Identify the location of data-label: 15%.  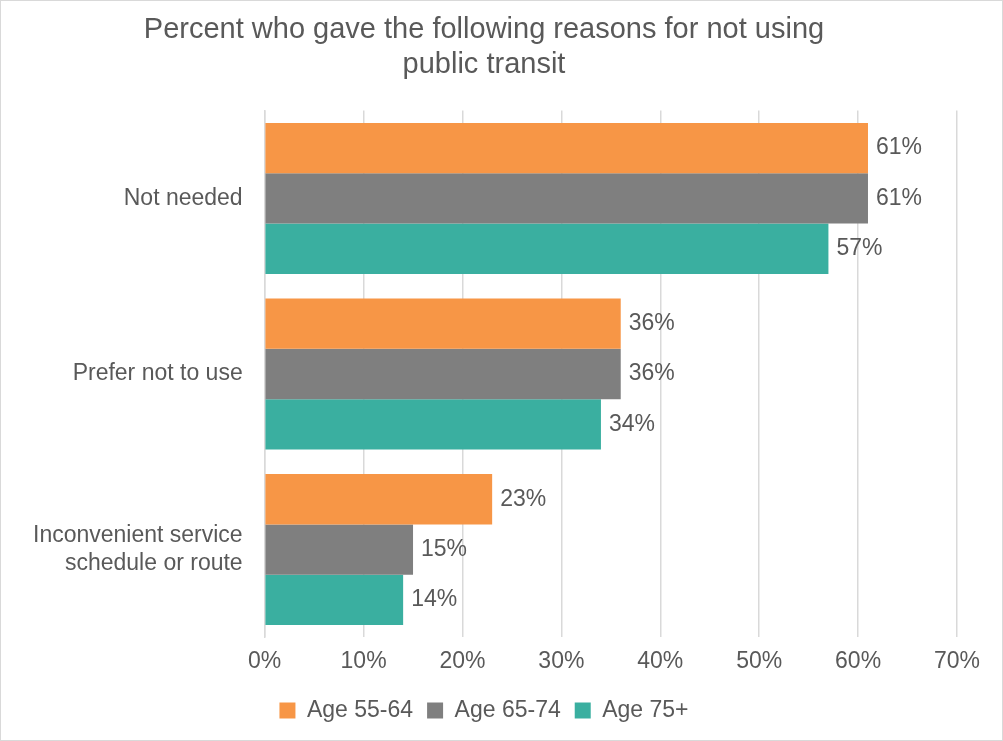
(444, 547).